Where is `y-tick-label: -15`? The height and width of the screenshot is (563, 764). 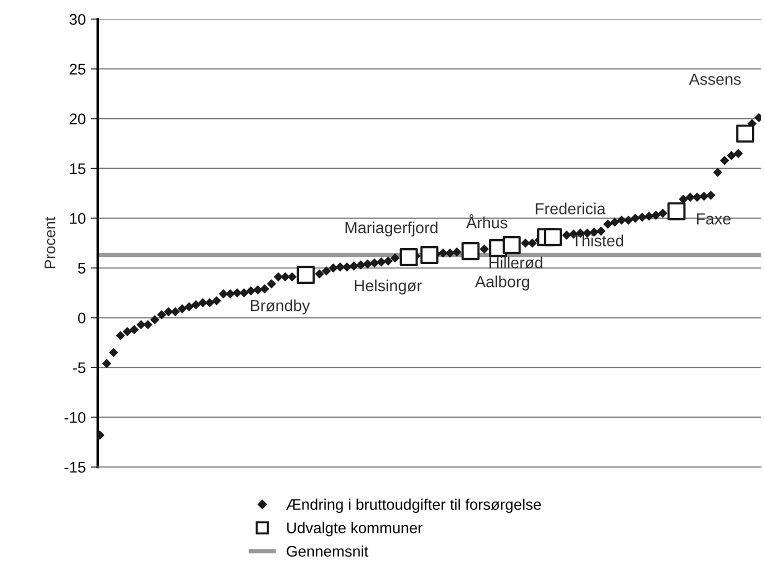
y-tick-label: -15 is located at coordinates (75, 467).